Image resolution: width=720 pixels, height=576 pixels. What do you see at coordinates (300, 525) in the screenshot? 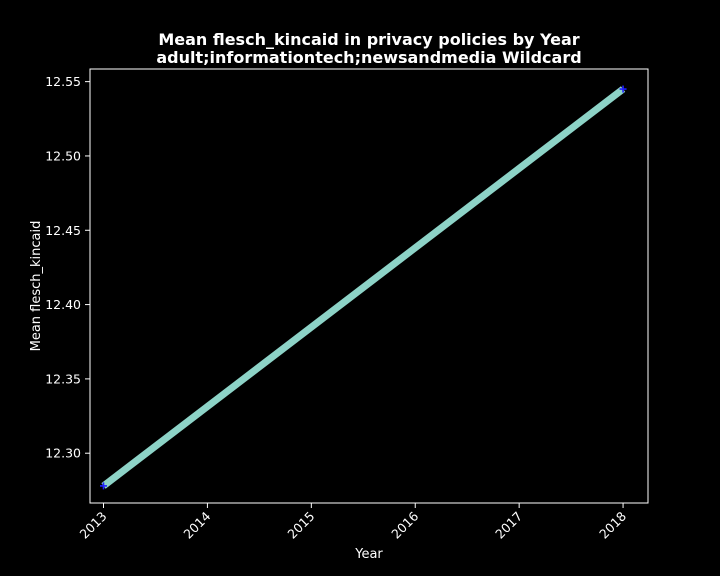
I see `x-tick-label: 2015` at bounding box center [300, 525].